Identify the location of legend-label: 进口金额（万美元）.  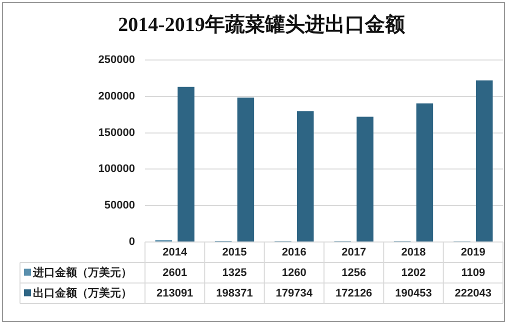
(82, 272).